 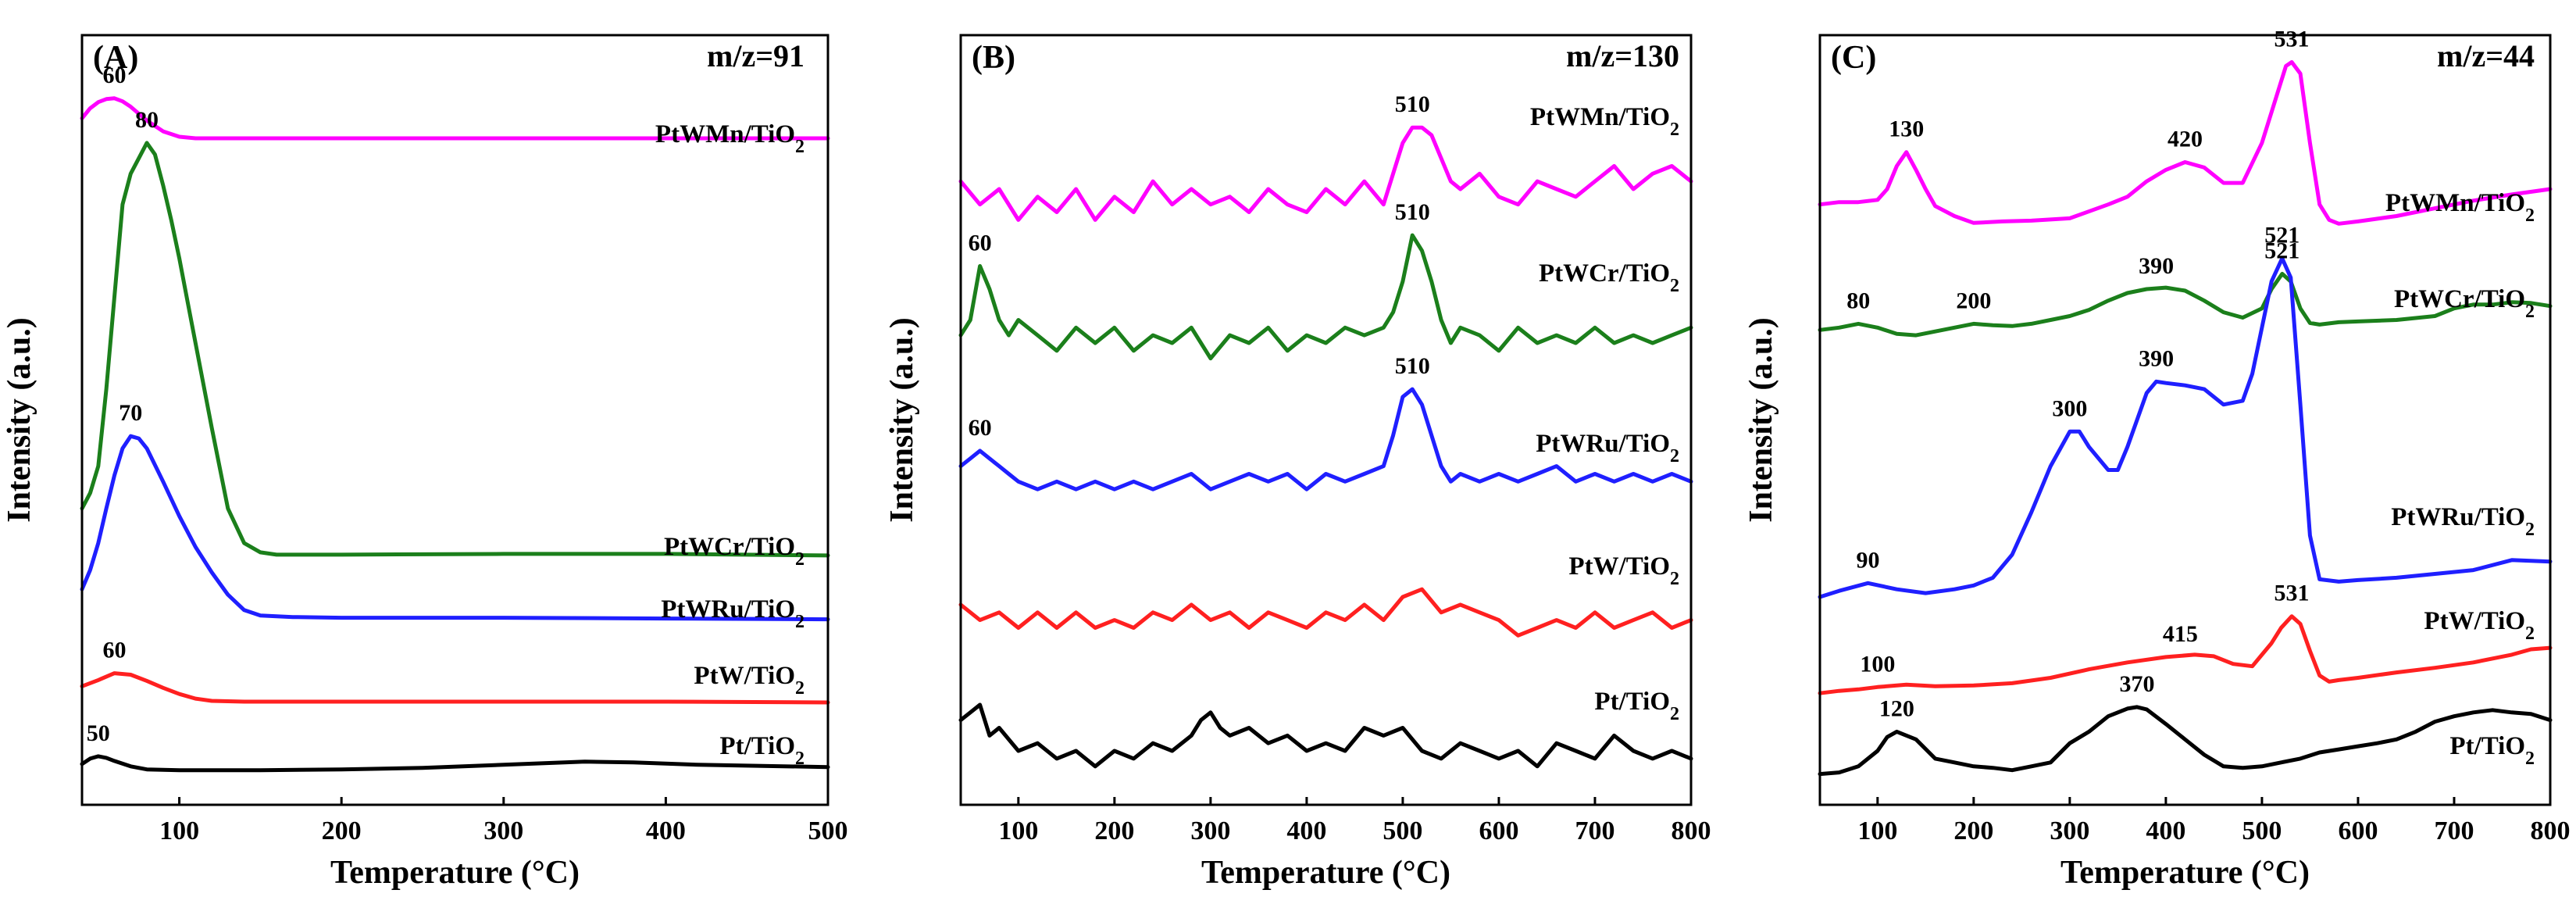 I want to click on peak-label: 120, so click(x=1896, y=708).